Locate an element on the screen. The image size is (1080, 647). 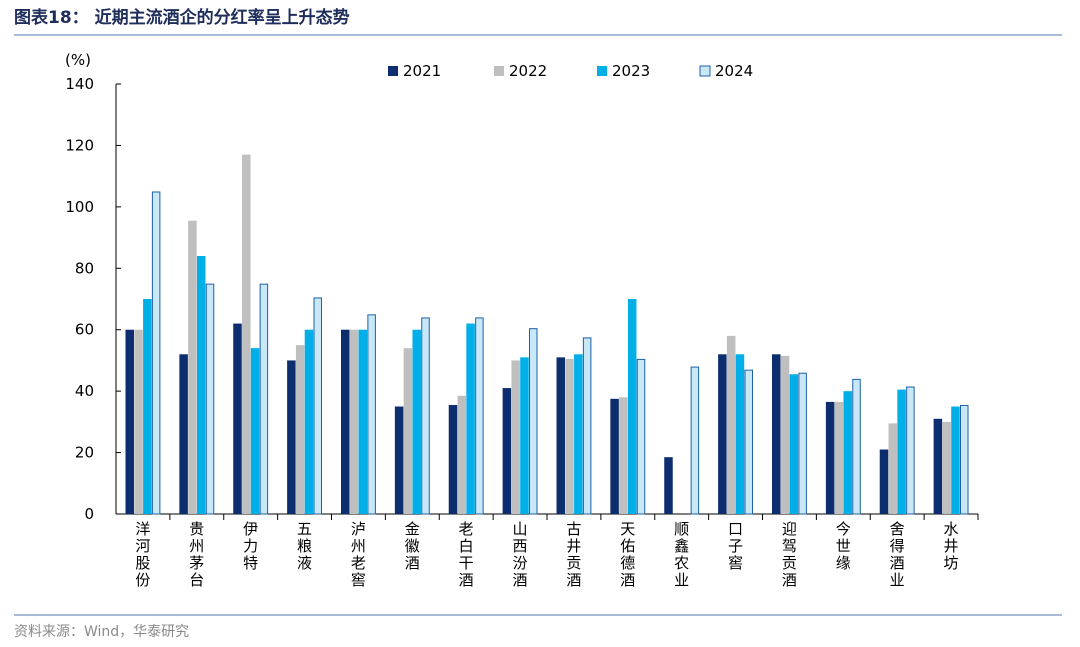
legend-swatch-2023 is located at coordinates (602, 71).